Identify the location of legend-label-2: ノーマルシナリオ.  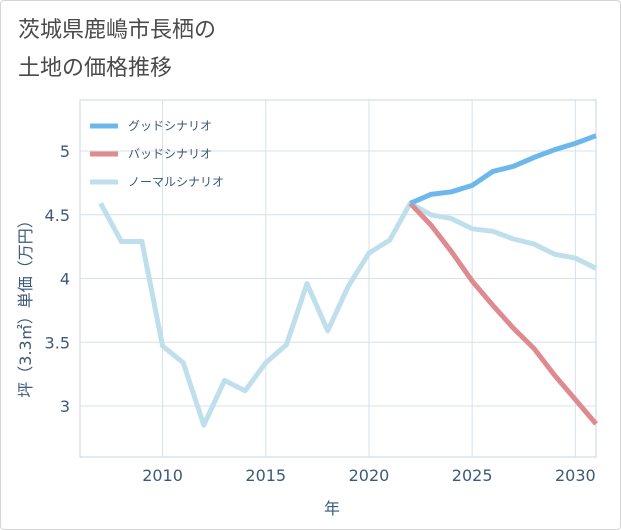
(176, 182).